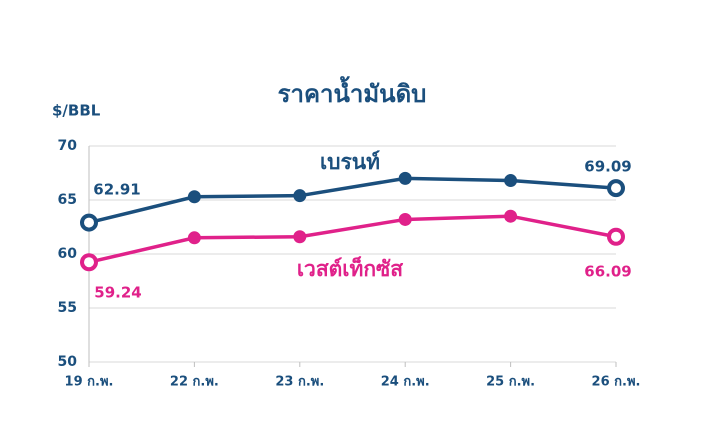 This screenshot has width=717, height=433. What do you see at coordinates (117, 293) in the screenshot?
I see `annotation: 59.24` at bounding box center [117, 293].